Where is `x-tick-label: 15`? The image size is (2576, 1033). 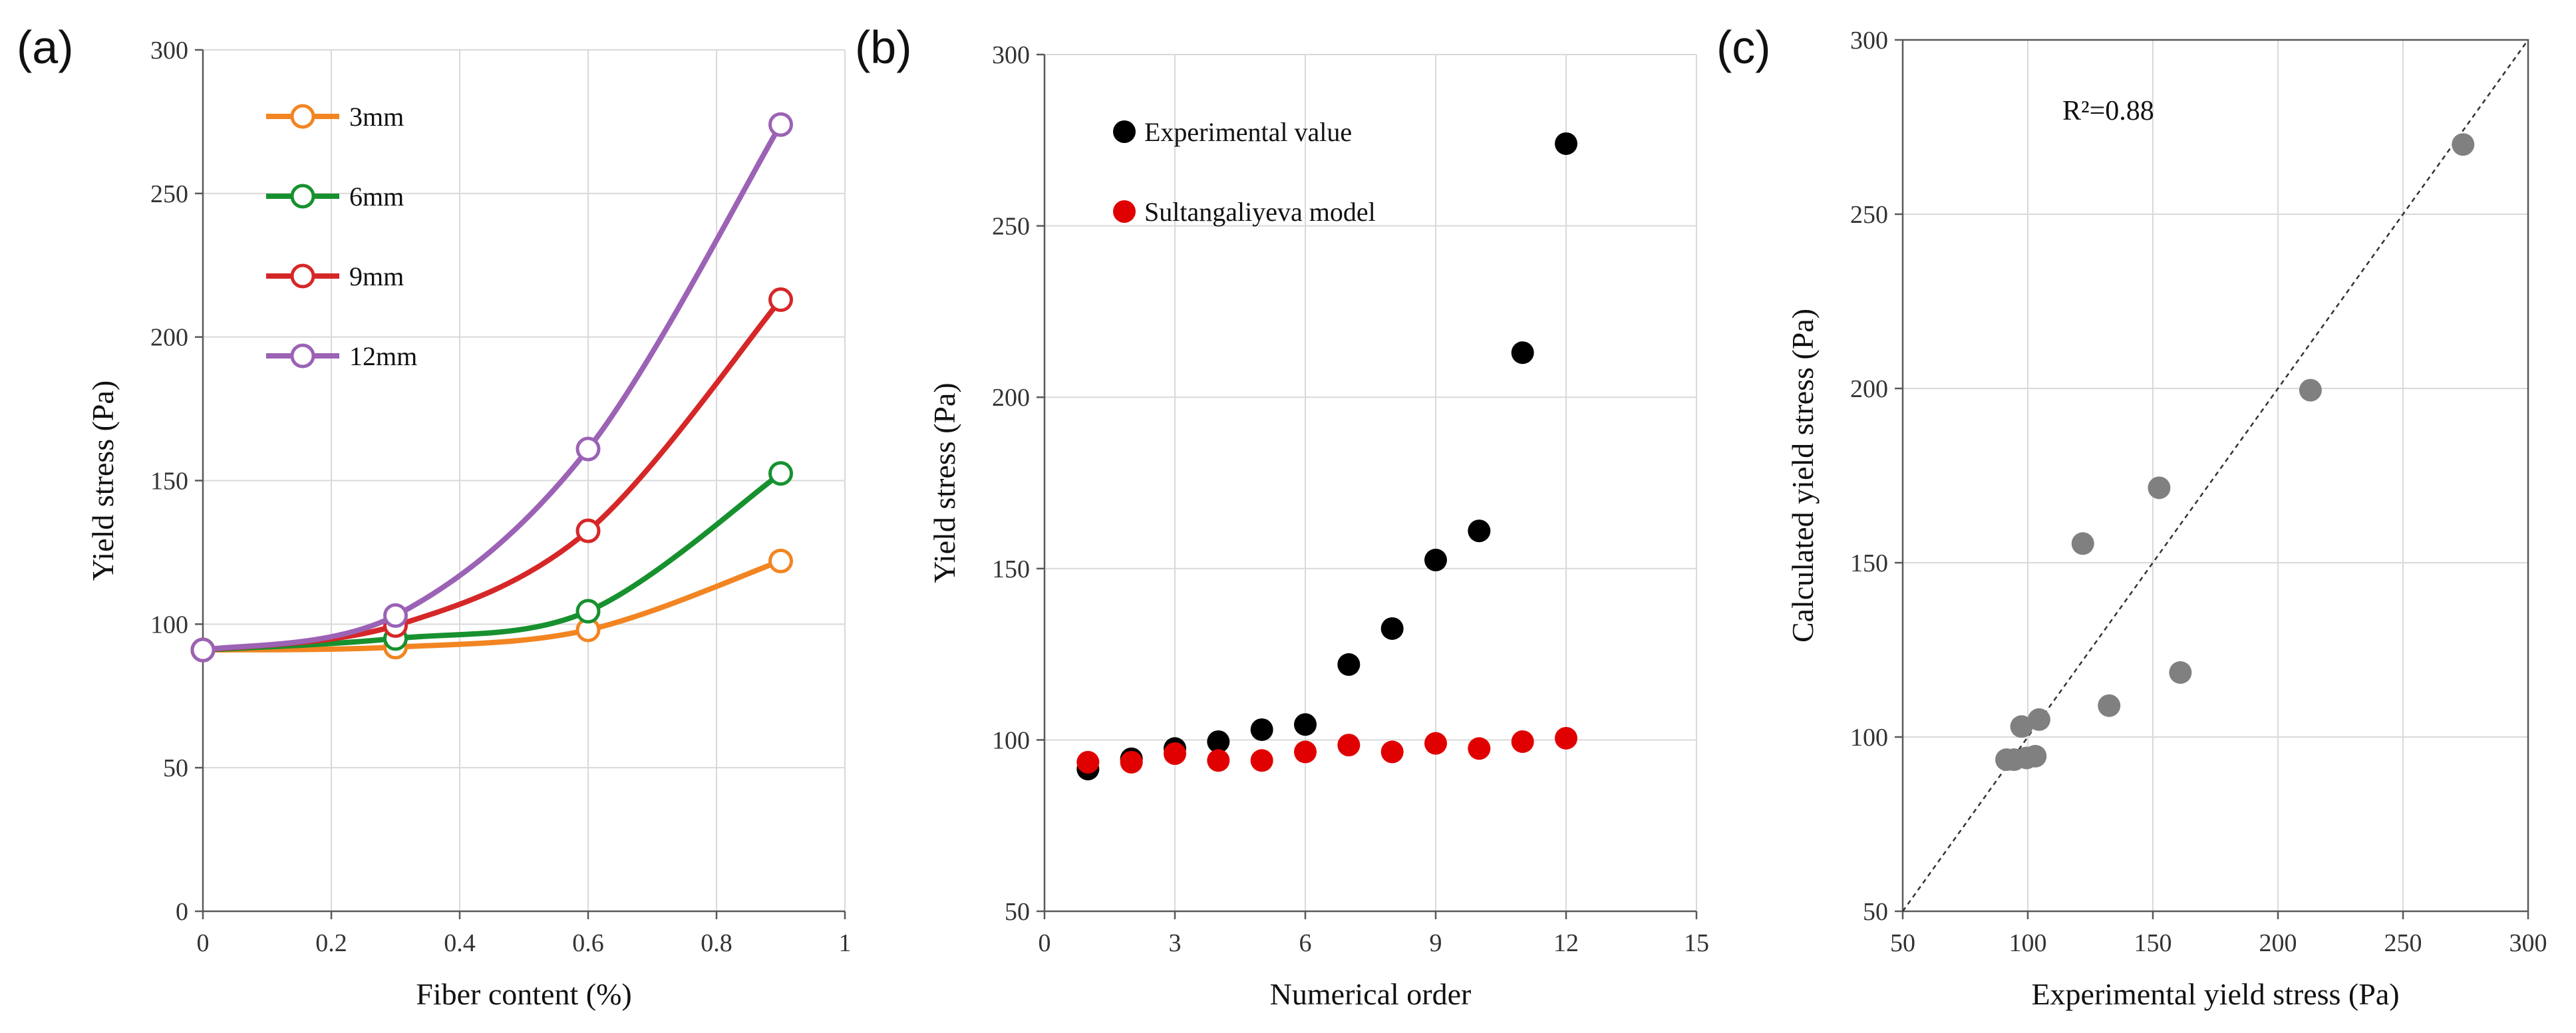
x-tick-label: 15 is located at coordinates (1696, 943).